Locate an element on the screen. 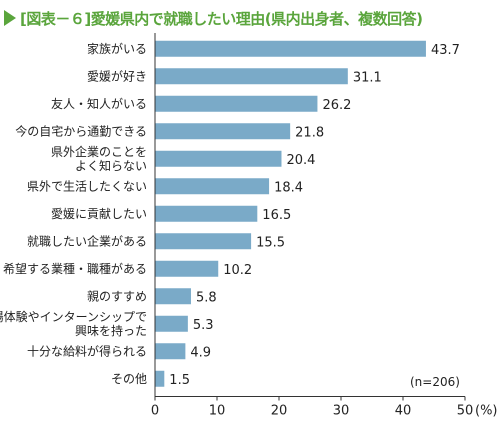 This screenshot has width=500, height=430. bar-value-label: 10.2 is located at coordinates (237, 270).